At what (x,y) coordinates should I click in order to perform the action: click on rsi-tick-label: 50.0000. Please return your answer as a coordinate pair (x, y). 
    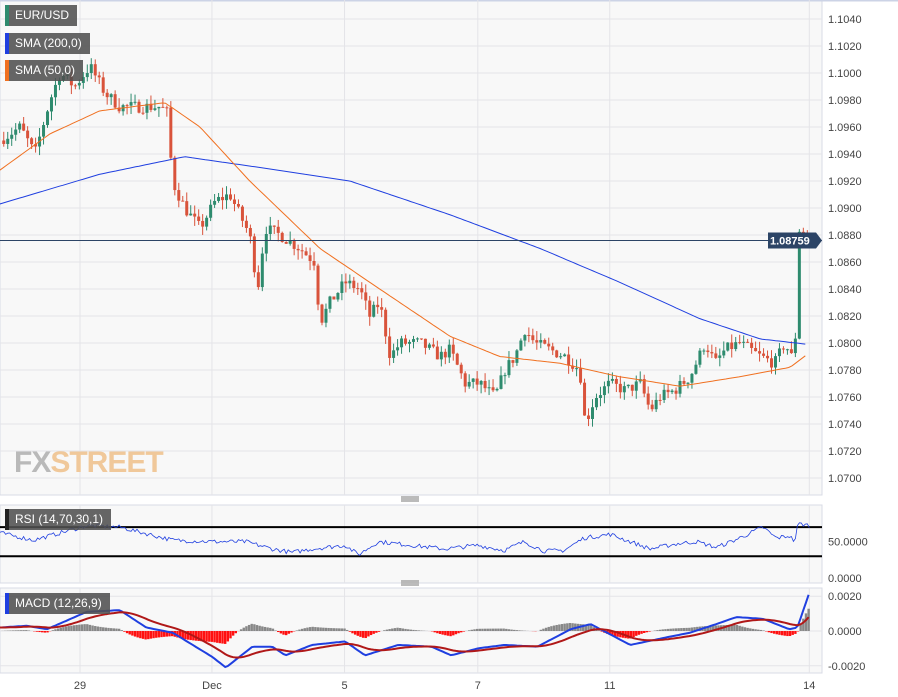
    Looking at the image, I should click on (848, 543).